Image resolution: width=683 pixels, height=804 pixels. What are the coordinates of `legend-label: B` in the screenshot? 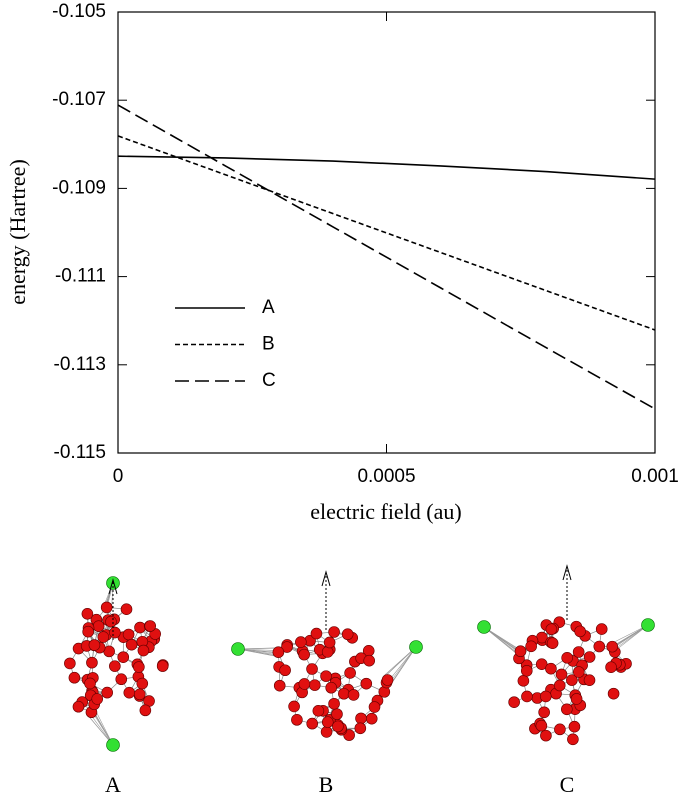 It's located at (268, 344).